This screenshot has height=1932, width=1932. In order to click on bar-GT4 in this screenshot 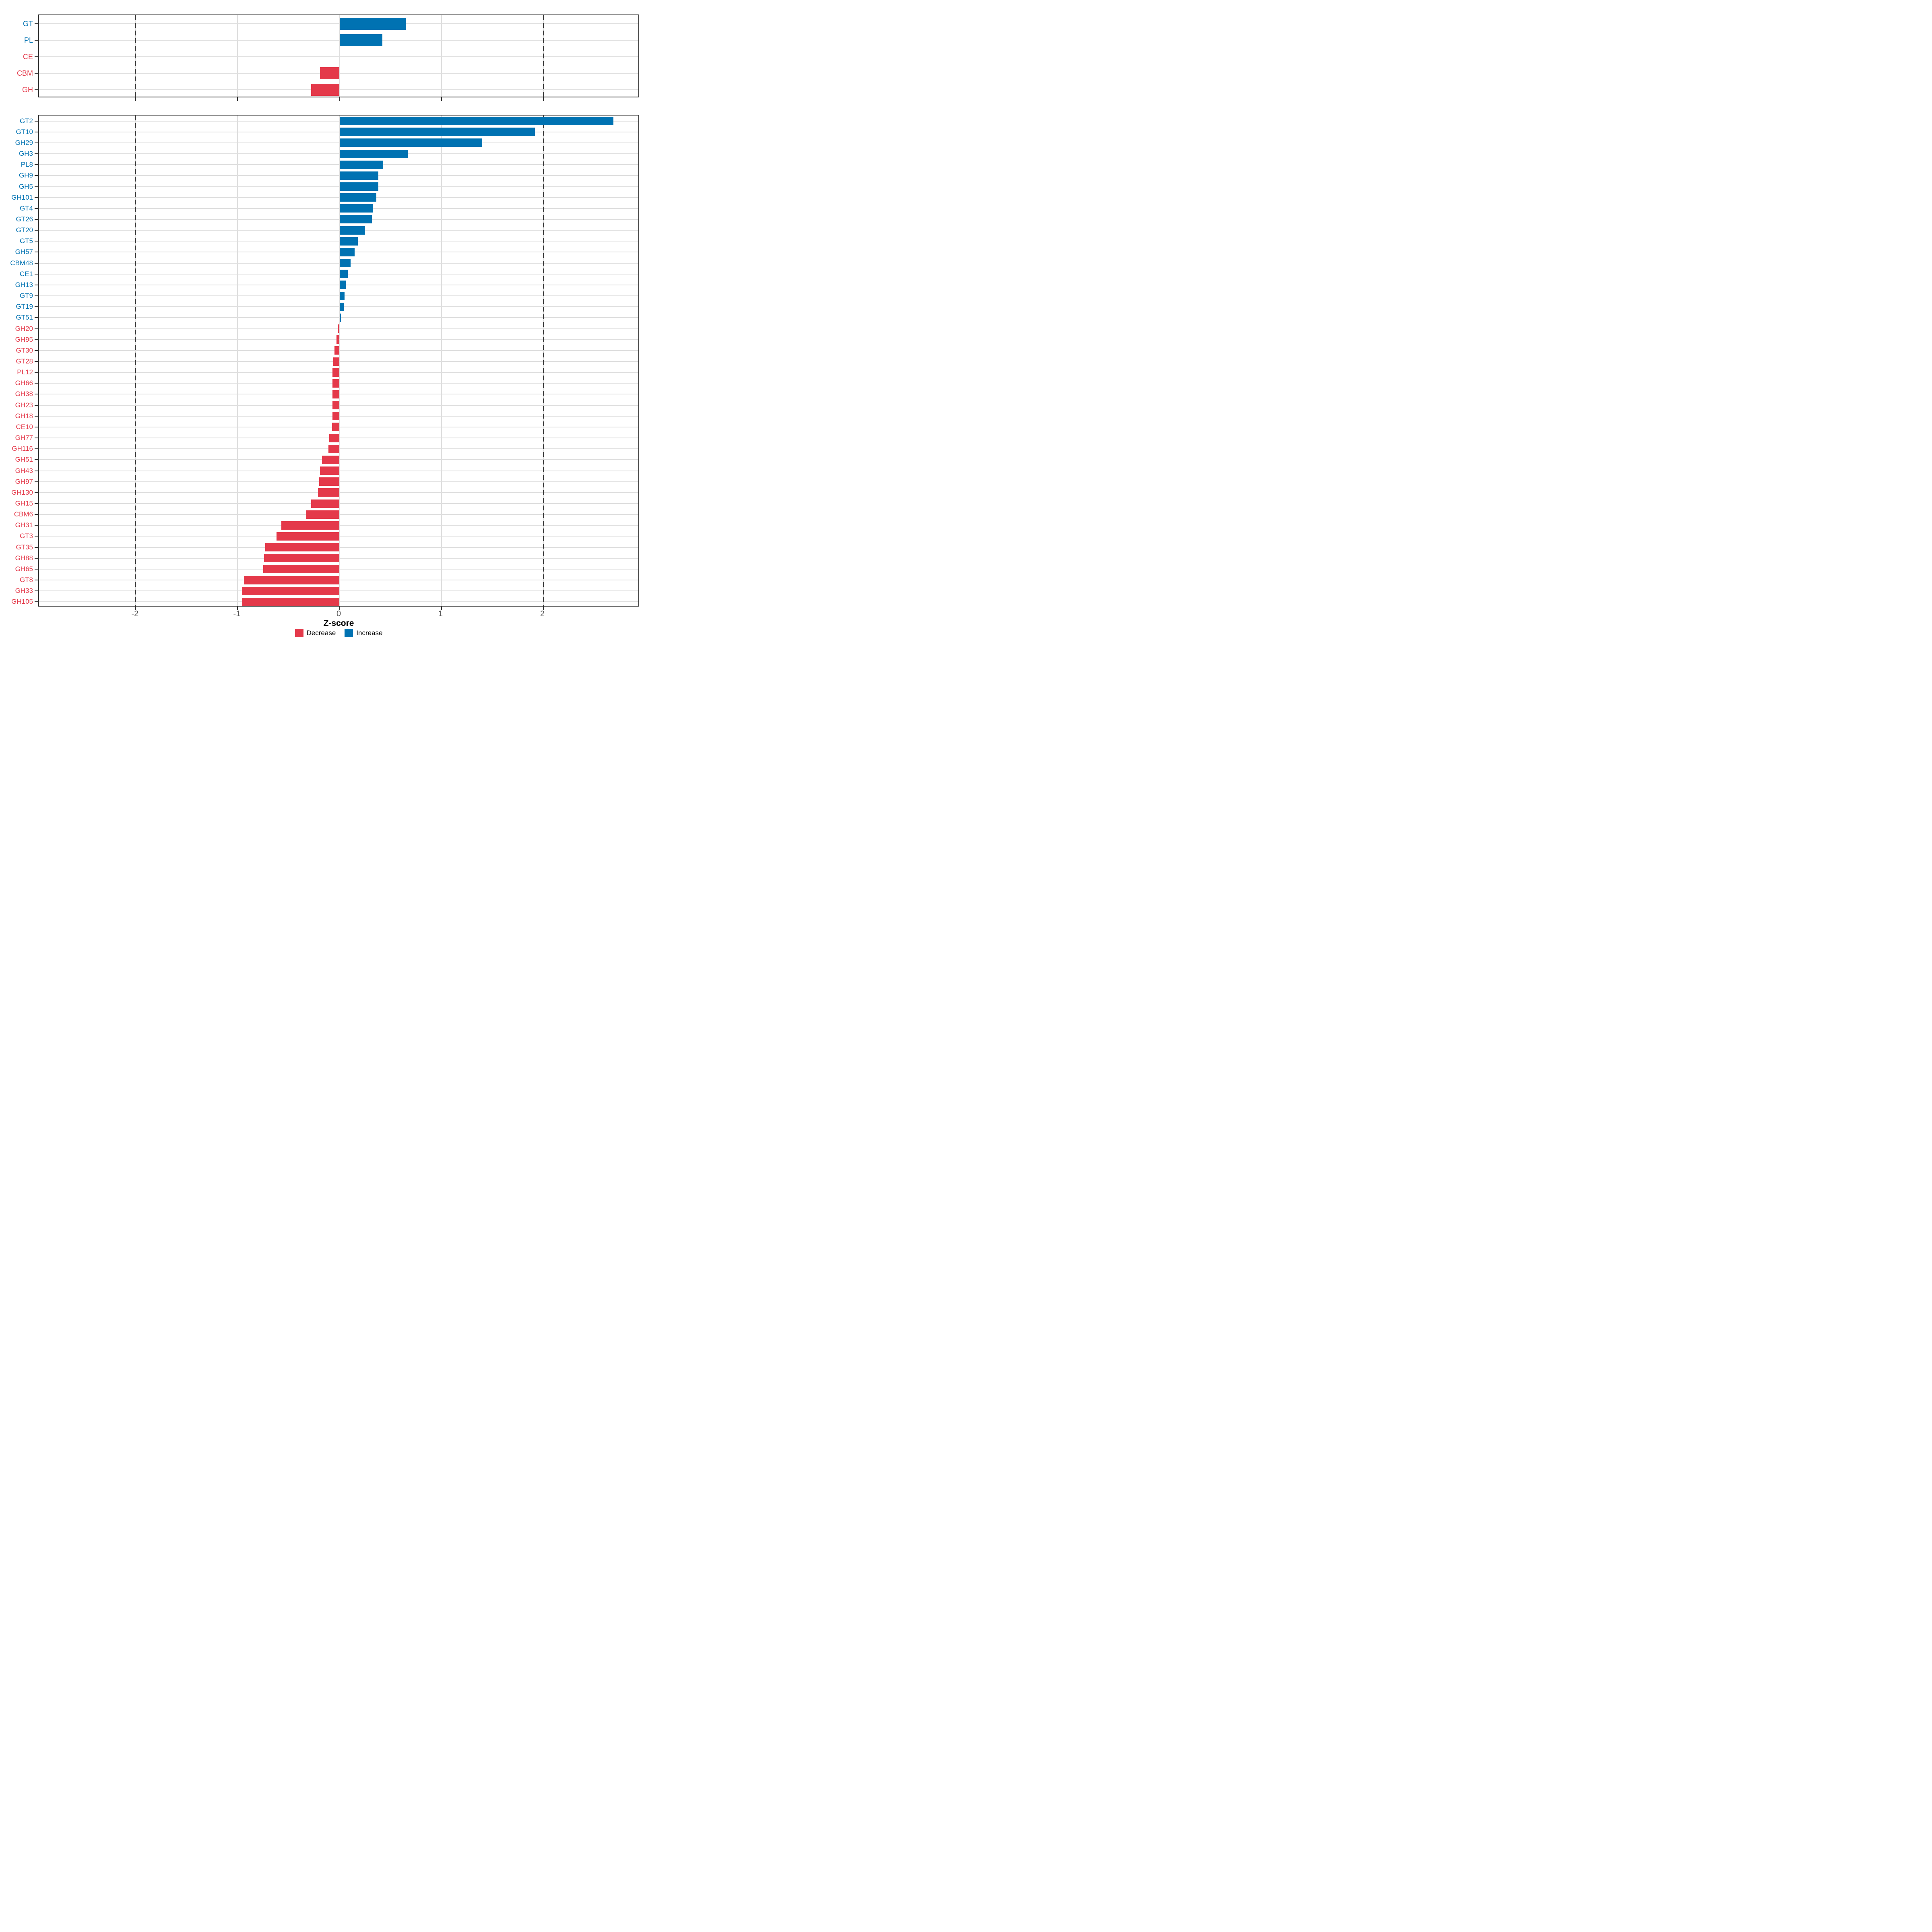, I will do `click(356, 208)`.